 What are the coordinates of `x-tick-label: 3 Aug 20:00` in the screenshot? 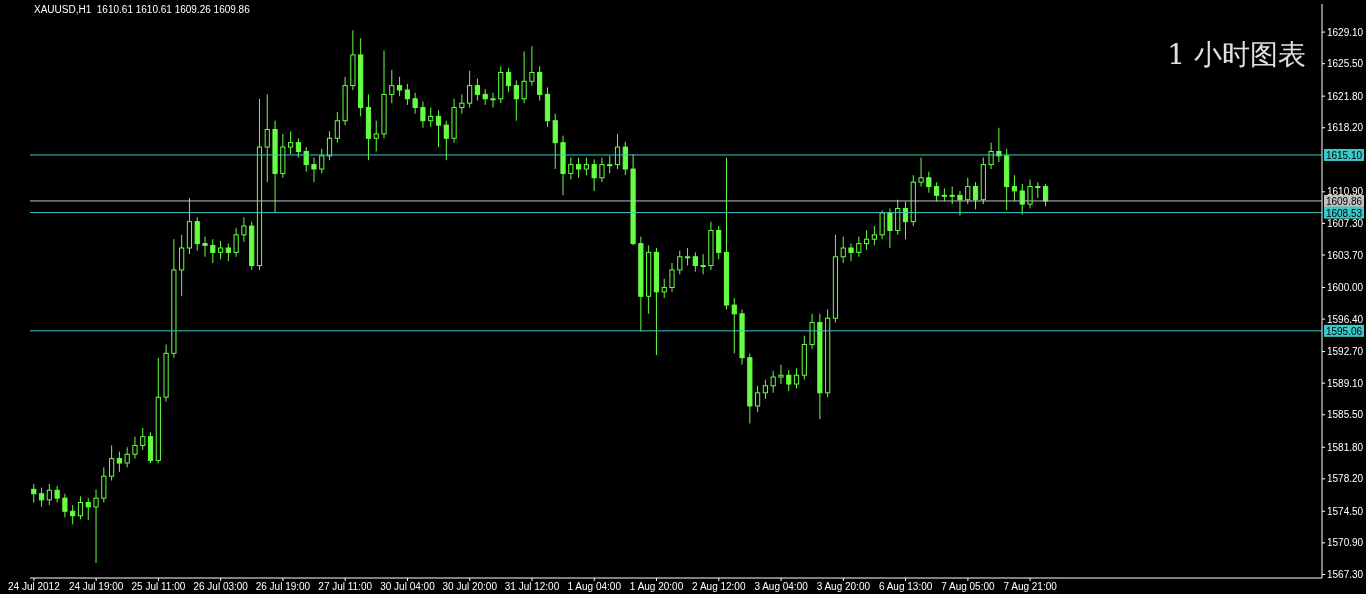 It's located at (843, 587).